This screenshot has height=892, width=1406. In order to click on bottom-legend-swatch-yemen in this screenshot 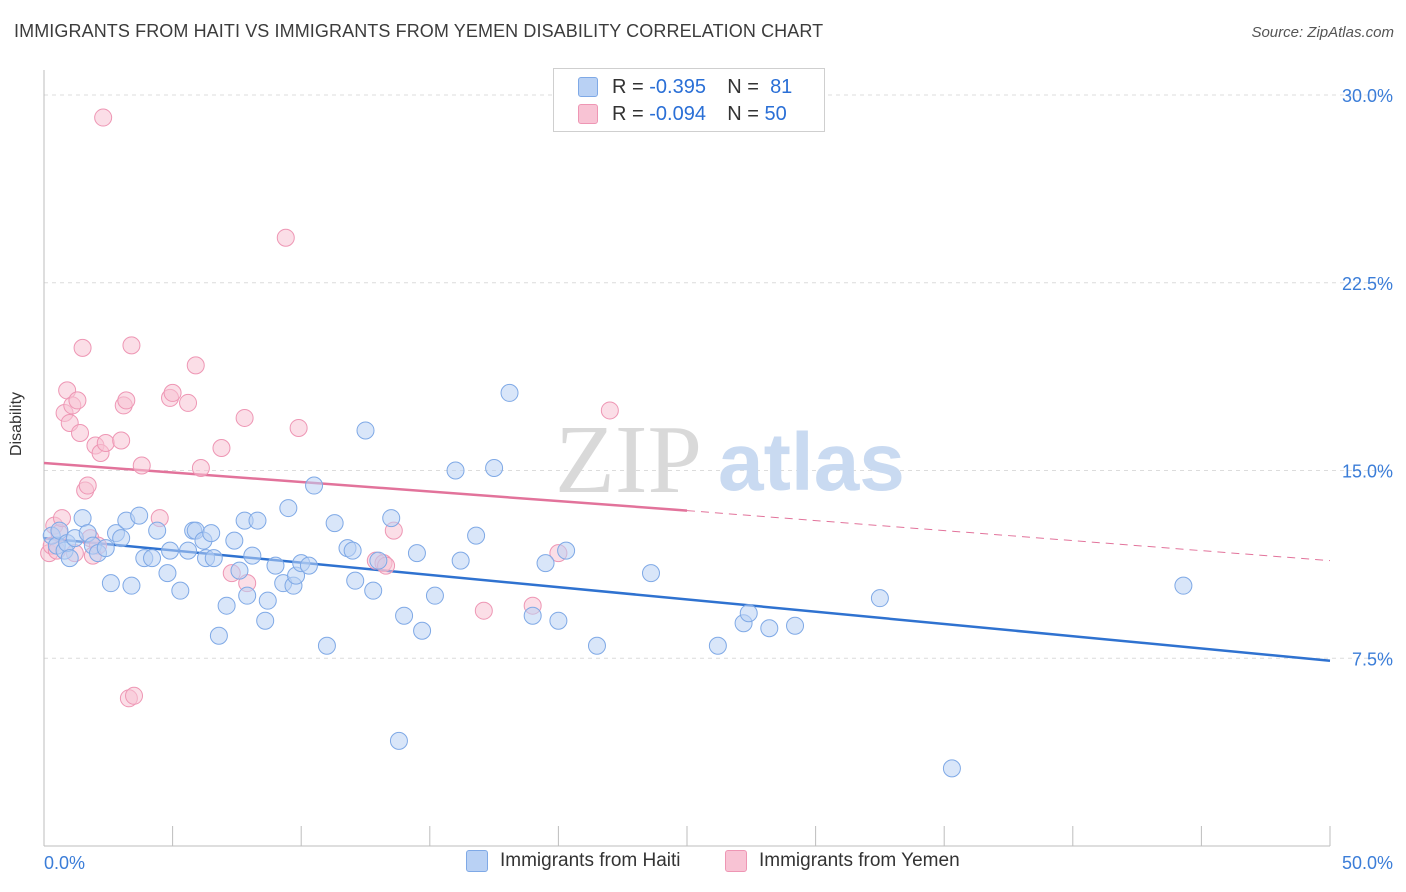, I will do `click(736, 861)`.